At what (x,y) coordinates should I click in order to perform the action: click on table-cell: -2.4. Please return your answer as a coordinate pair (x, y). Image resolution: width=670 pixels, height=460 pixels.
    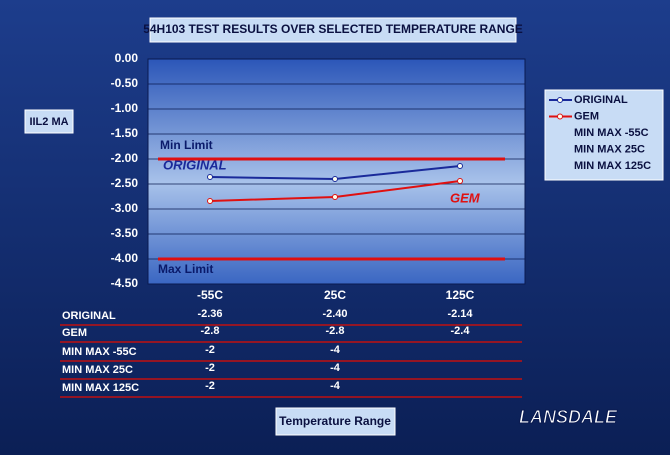
    Looking at the image, I should click on (461, 331).